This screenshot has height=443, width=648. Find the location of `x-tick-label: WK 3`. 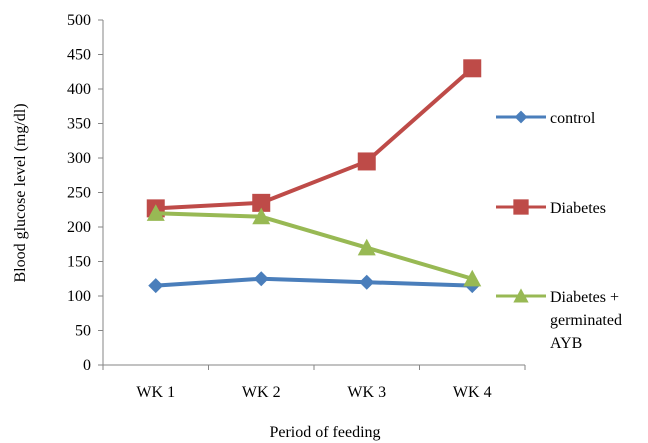

x-tick-label: WK 3 is located at coordinates (366, 392).